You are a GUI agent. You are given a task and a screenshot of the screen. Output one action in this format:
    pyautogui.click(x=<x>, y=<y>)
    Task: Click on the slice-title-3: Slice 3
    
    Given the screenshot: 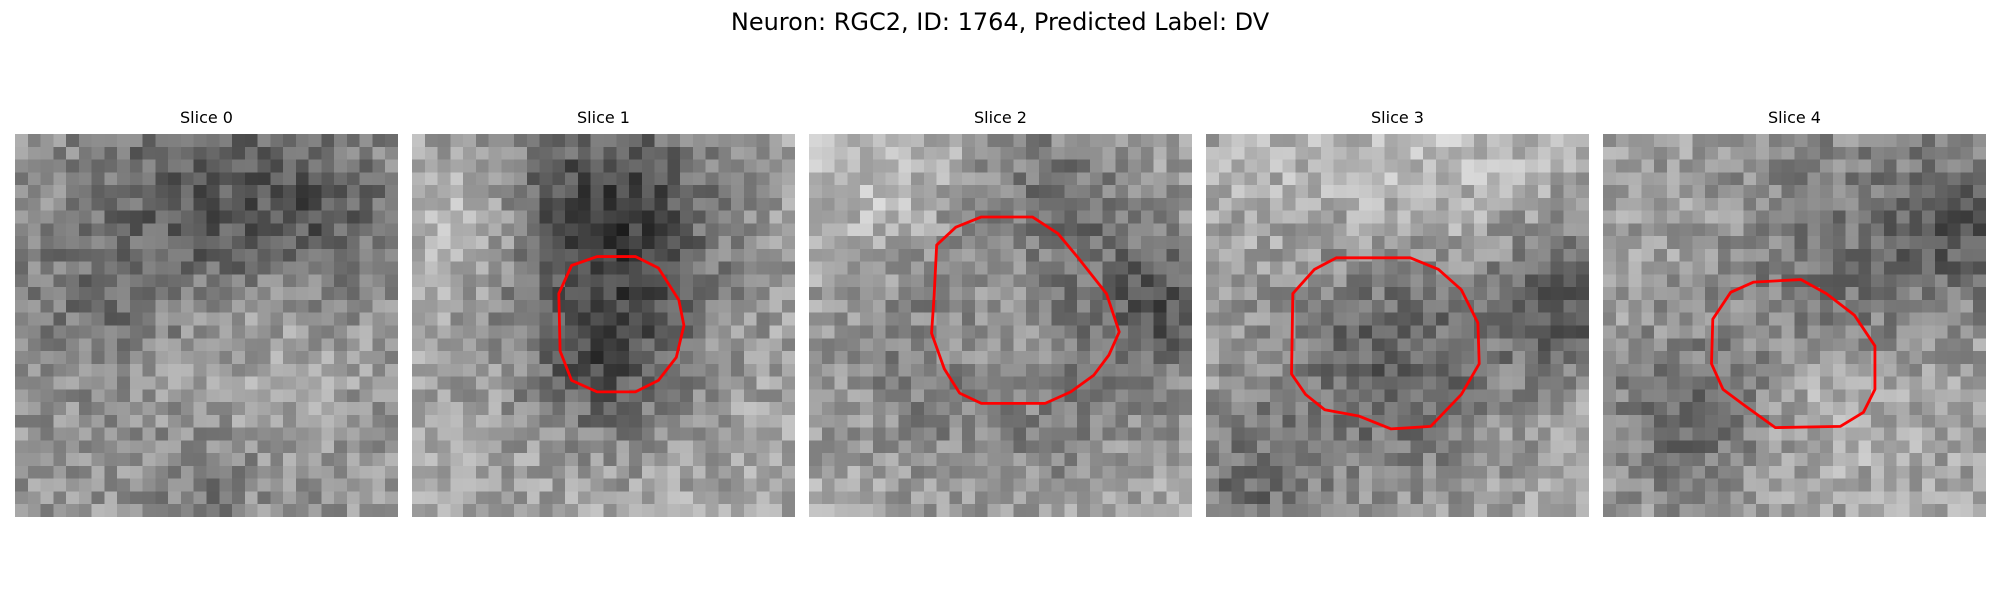 What is the action you would take?
    pyautogui.click(x=1397, y=117)
    